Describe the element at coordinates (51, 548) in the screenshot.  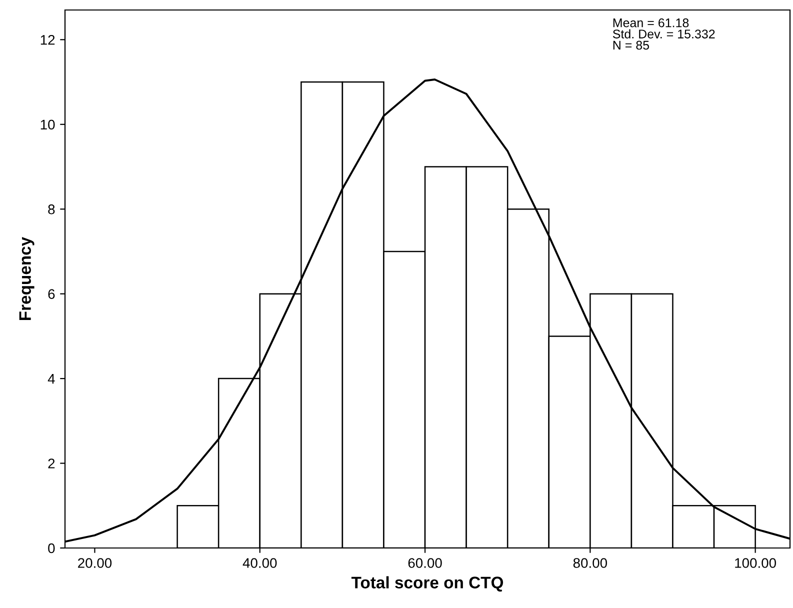
I see `y-tick-label: 0` at that location.